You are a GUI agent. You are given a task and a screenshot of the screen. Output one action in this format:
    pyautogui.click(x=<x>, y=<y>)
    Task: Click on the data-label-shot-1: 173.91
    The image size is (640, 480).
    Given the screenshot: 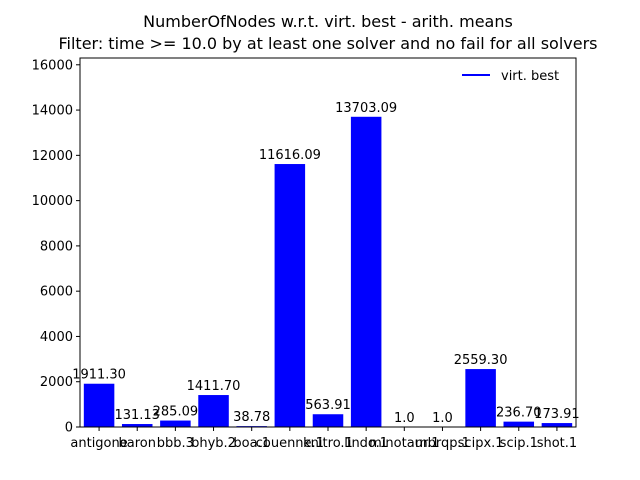 What is the action you would take?
    pyautogui.click(x=557, y=414)
    